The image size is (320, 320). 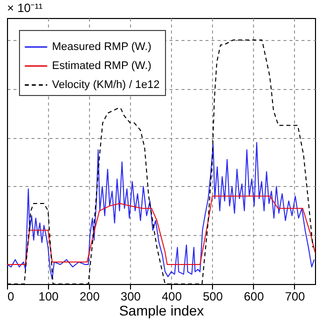 What do you see at coordinates (161, 310) in the screenshot?
I see `x-axis-title: Sample index` at bounding box center [161, 310].